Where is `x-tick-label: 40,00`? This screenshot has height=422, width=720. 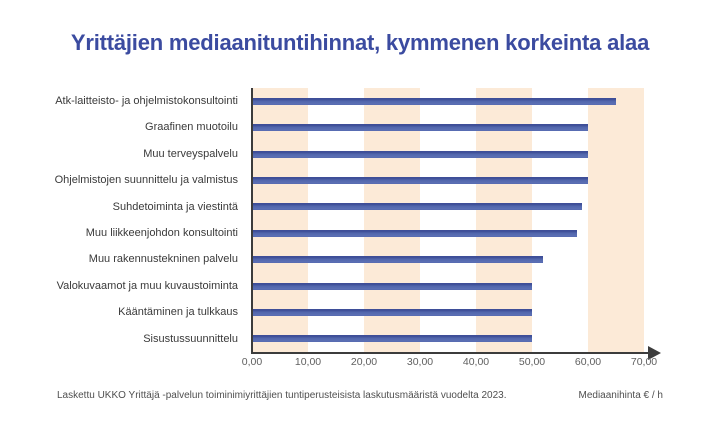 x-tick-label: 40,00 is located at coordinates (476, 362).